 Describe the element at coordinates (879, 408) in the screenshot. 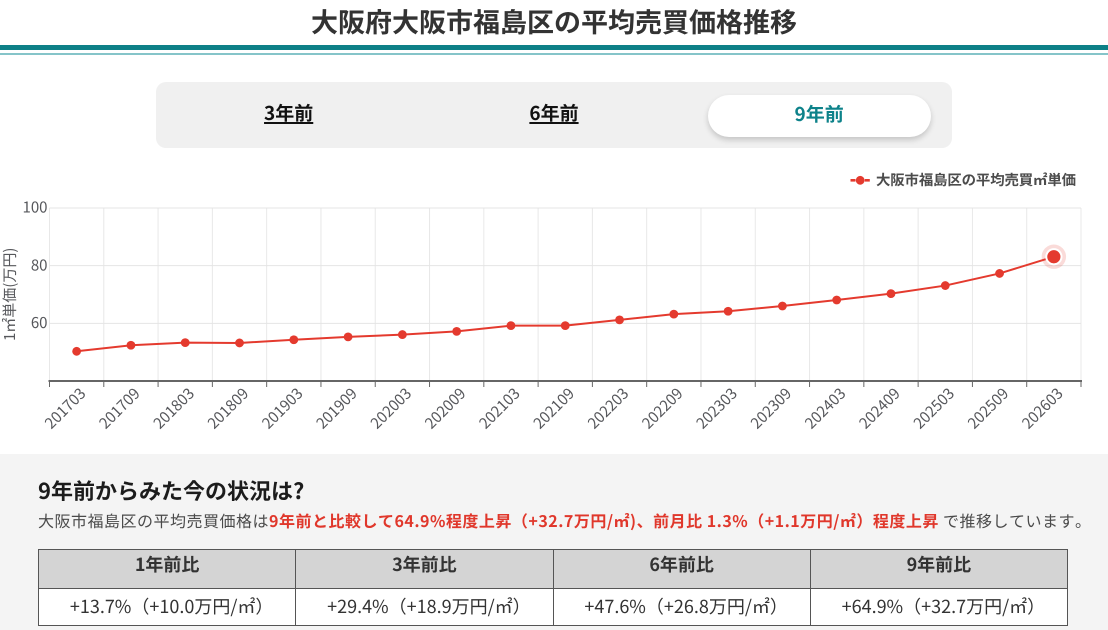

I see `svg-text: 202409` at that location.